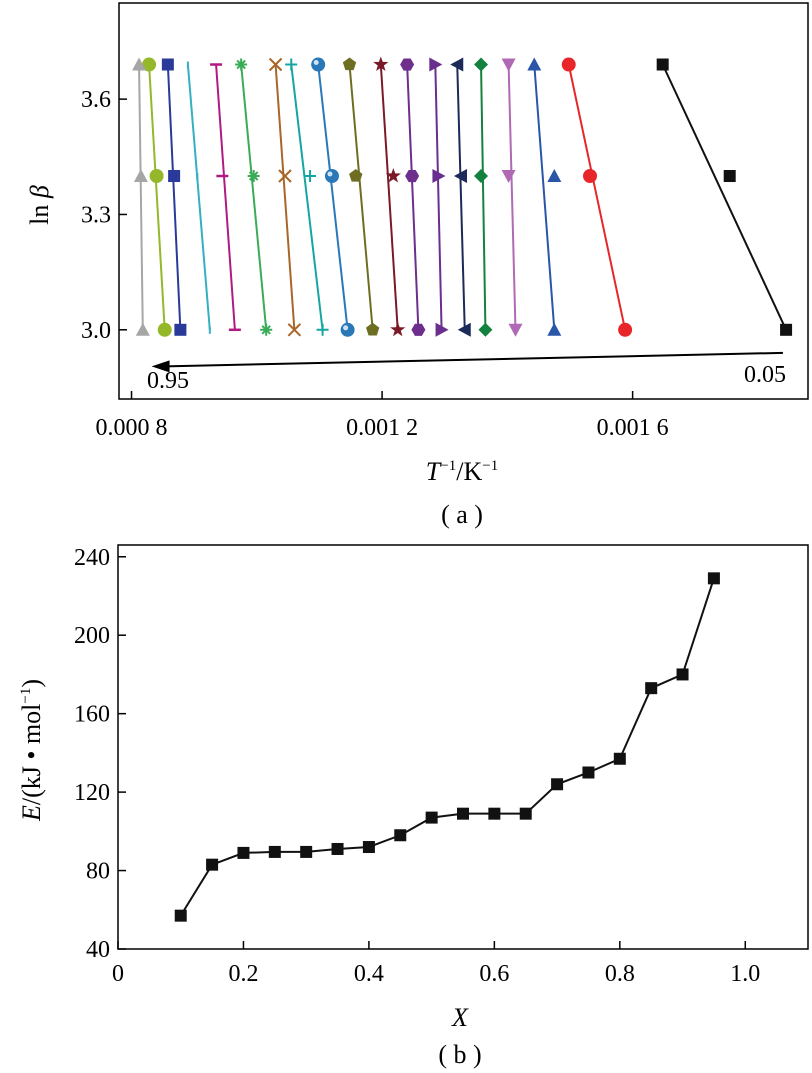 The image size is (812, 1073). I want to click on y-tick-label-b: 80, so click(98, 872).